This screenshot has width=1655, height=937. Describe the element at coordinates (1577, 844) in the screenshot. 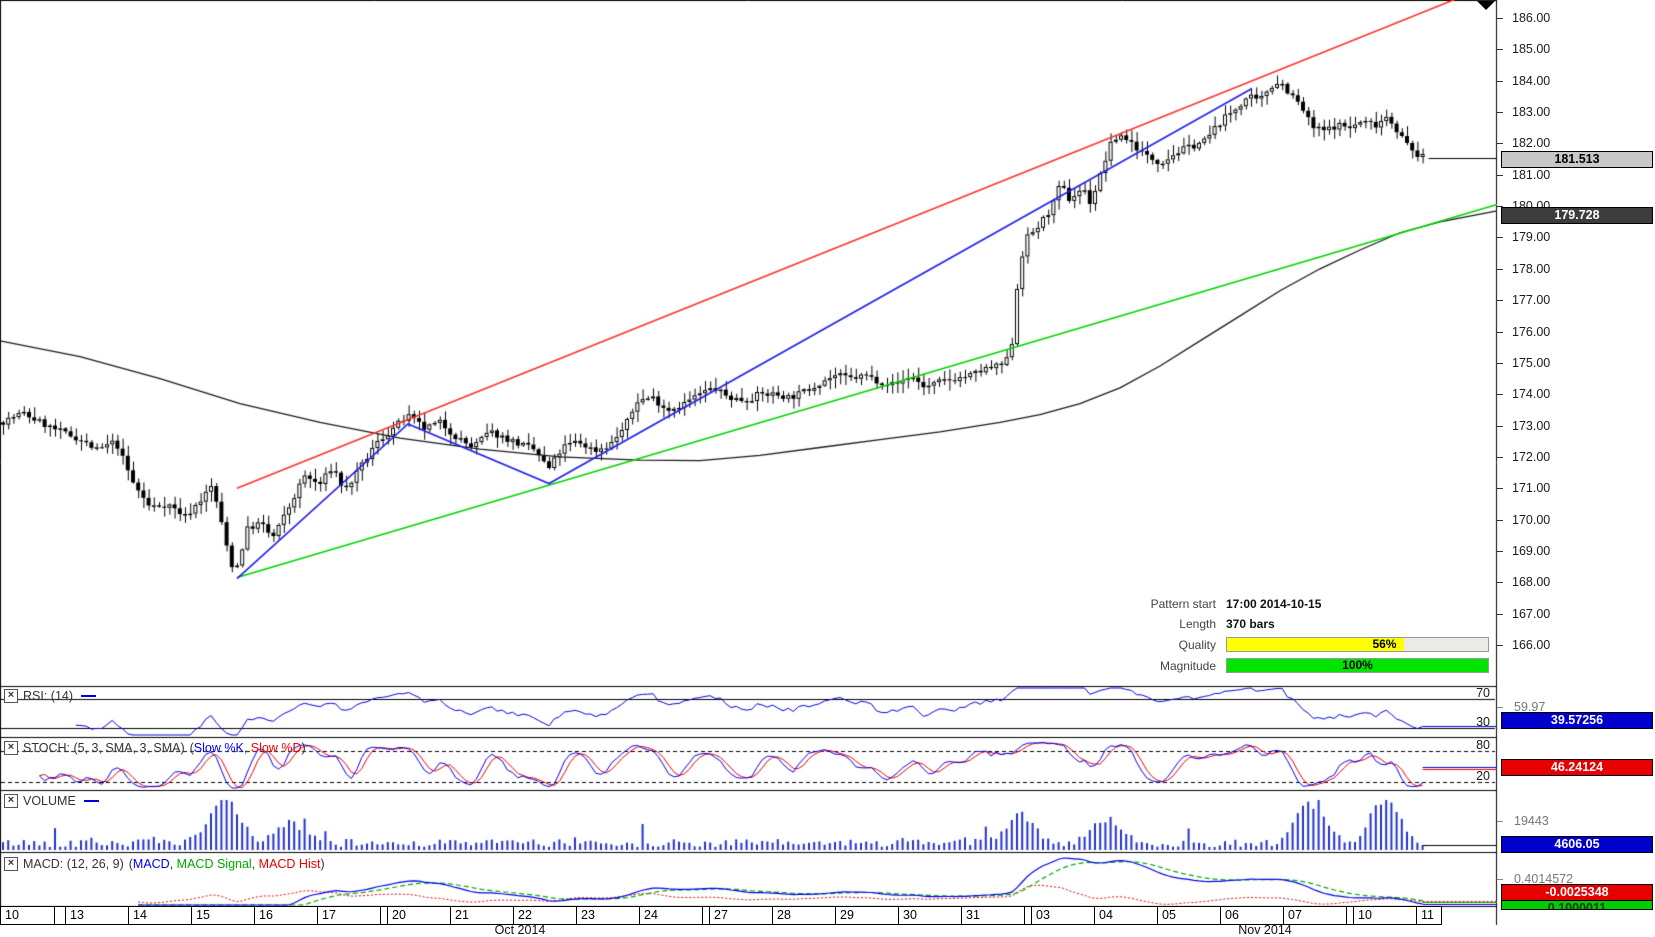

I see `volume-value-box: 4606.05` at that location.